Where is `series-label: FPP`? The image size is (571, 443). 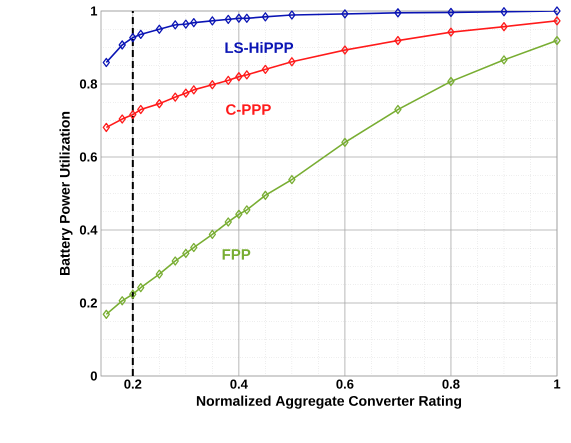 series-label: FPP is located at coordinates (236, 254).